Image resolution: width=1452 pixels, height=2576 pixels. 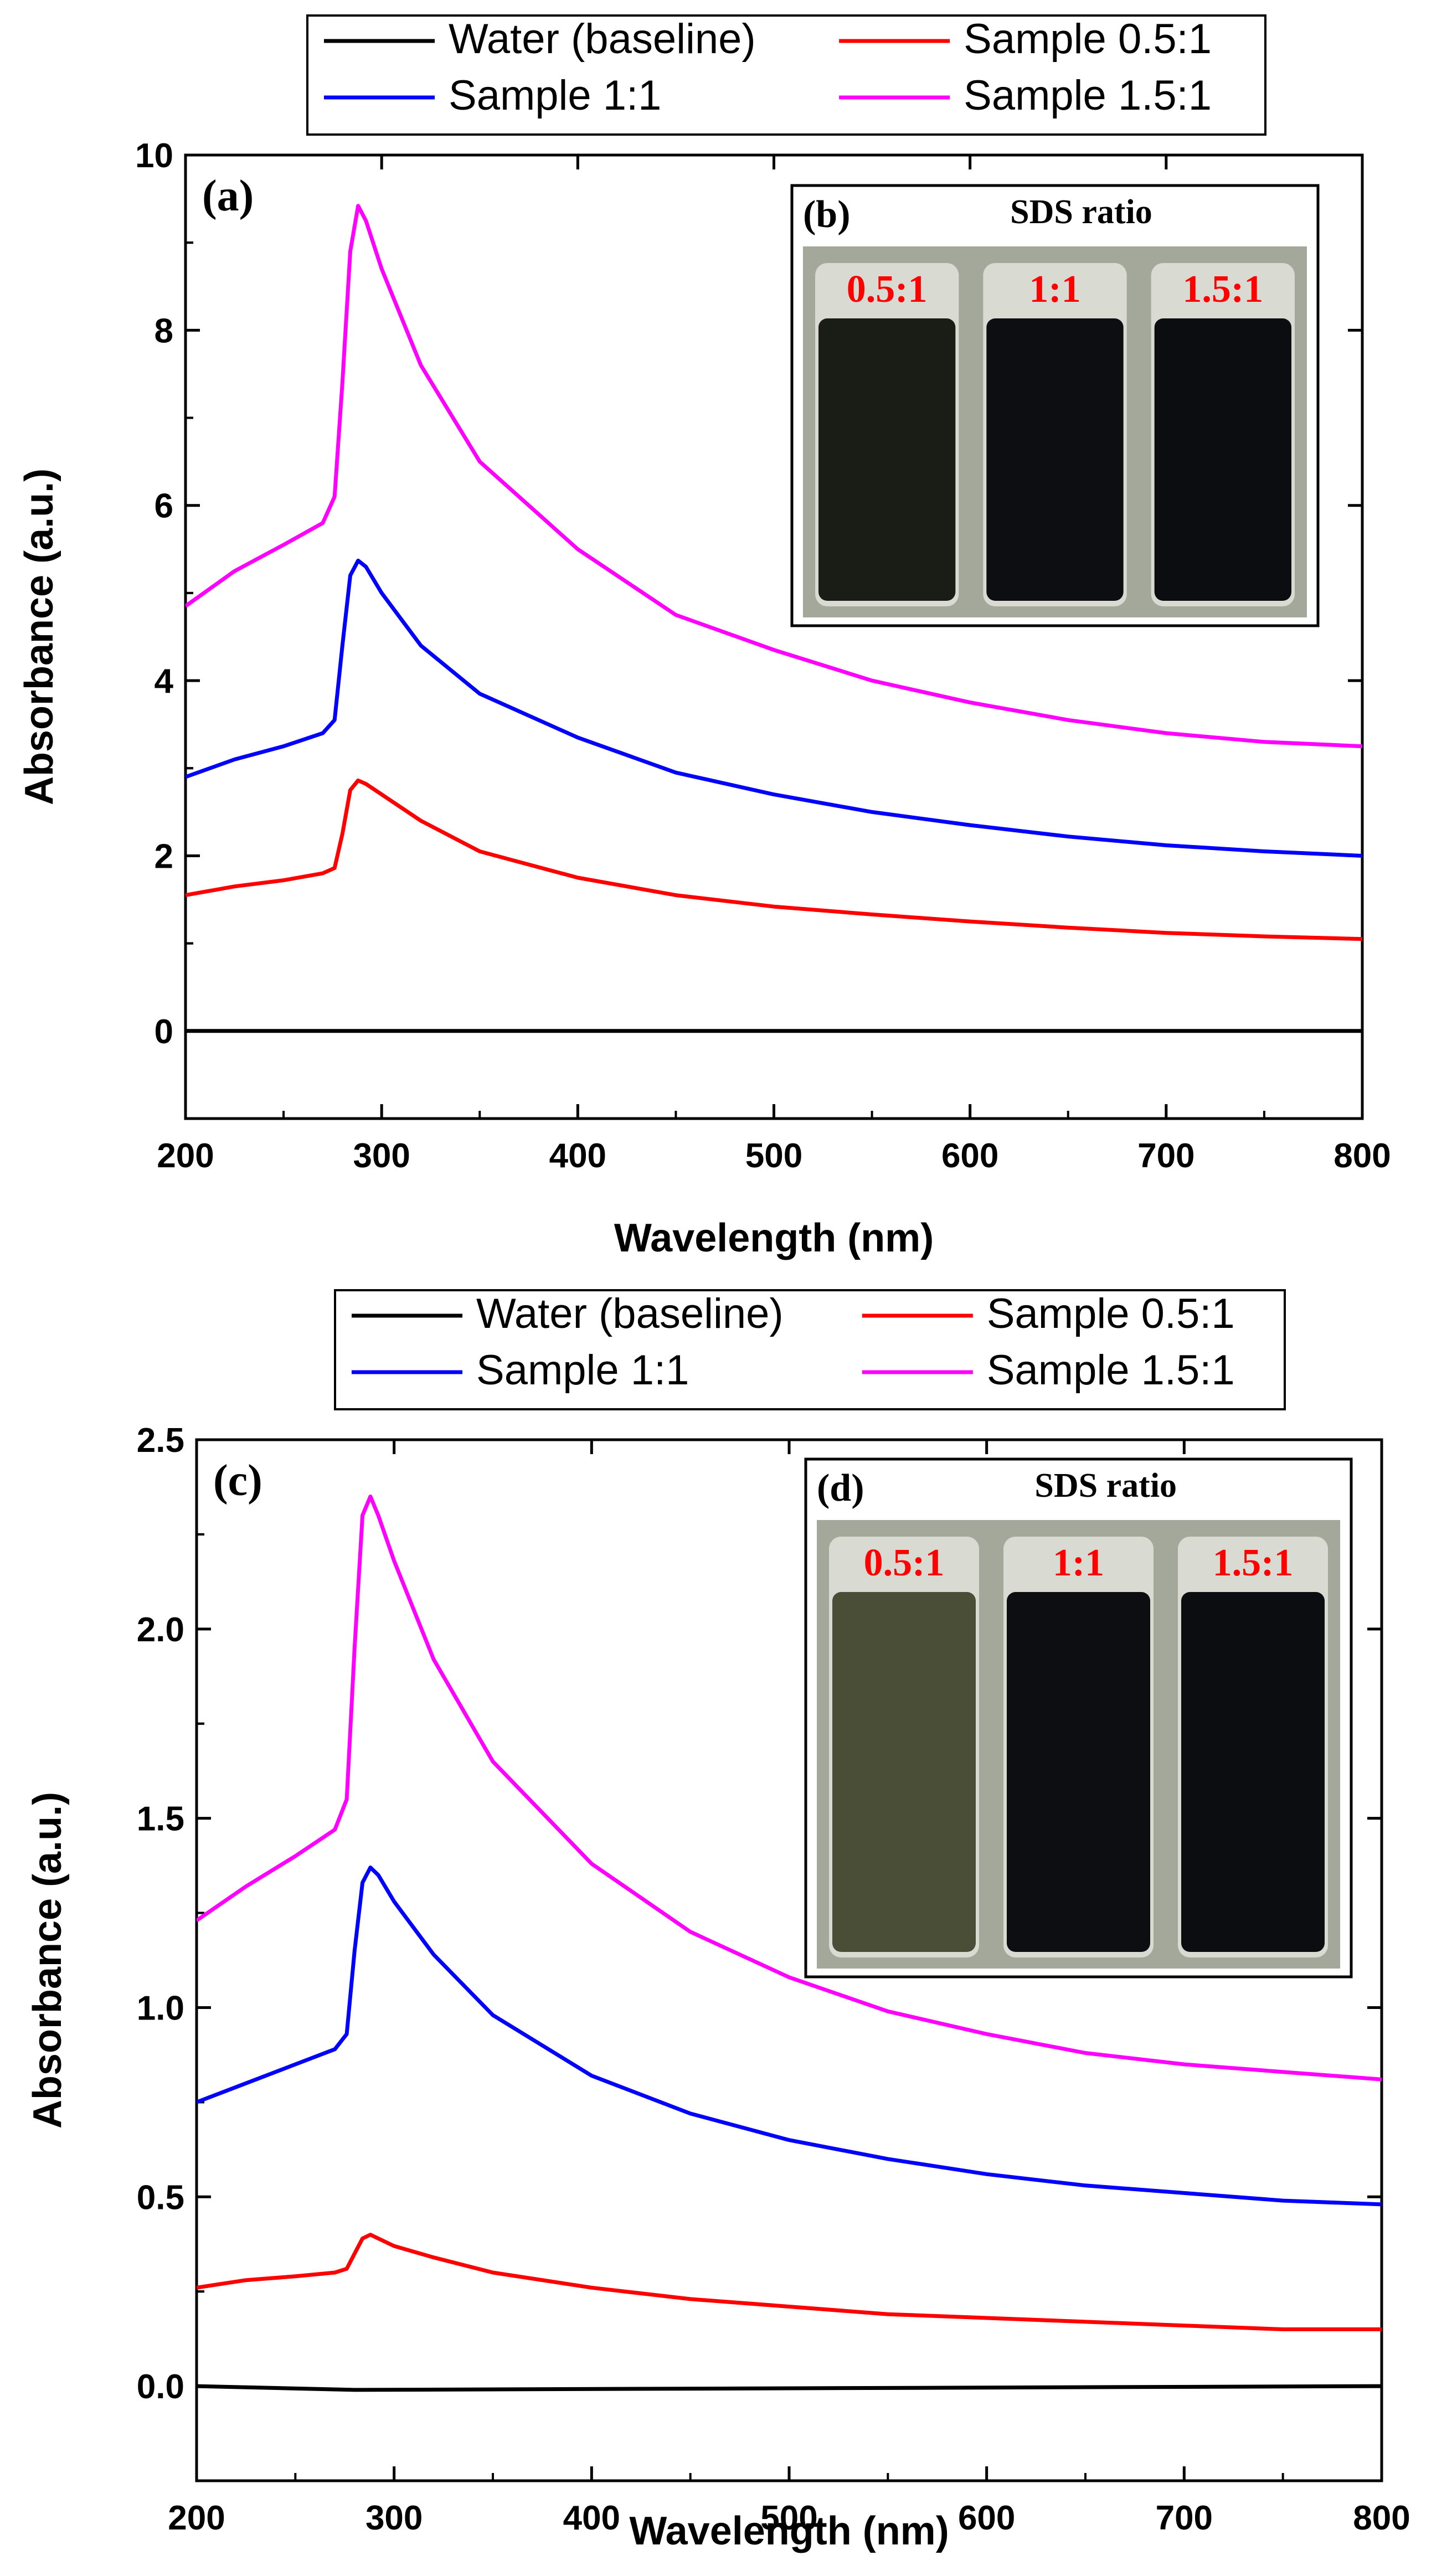 What do you see at coordinates (160, 2197) in the screenshot?
I see `y-tick-label: 0.5` at bounding box center [160, 2197].